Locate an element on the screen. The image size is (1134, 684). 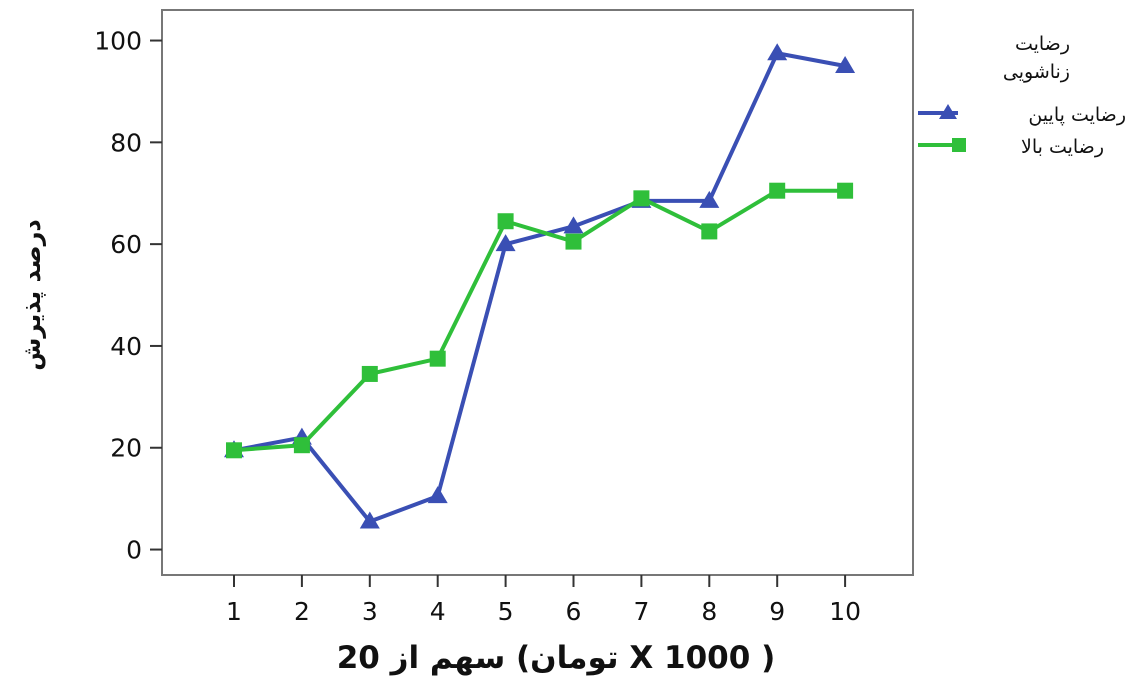
x-tick-label: 1 is located at coordinates (234, 611).